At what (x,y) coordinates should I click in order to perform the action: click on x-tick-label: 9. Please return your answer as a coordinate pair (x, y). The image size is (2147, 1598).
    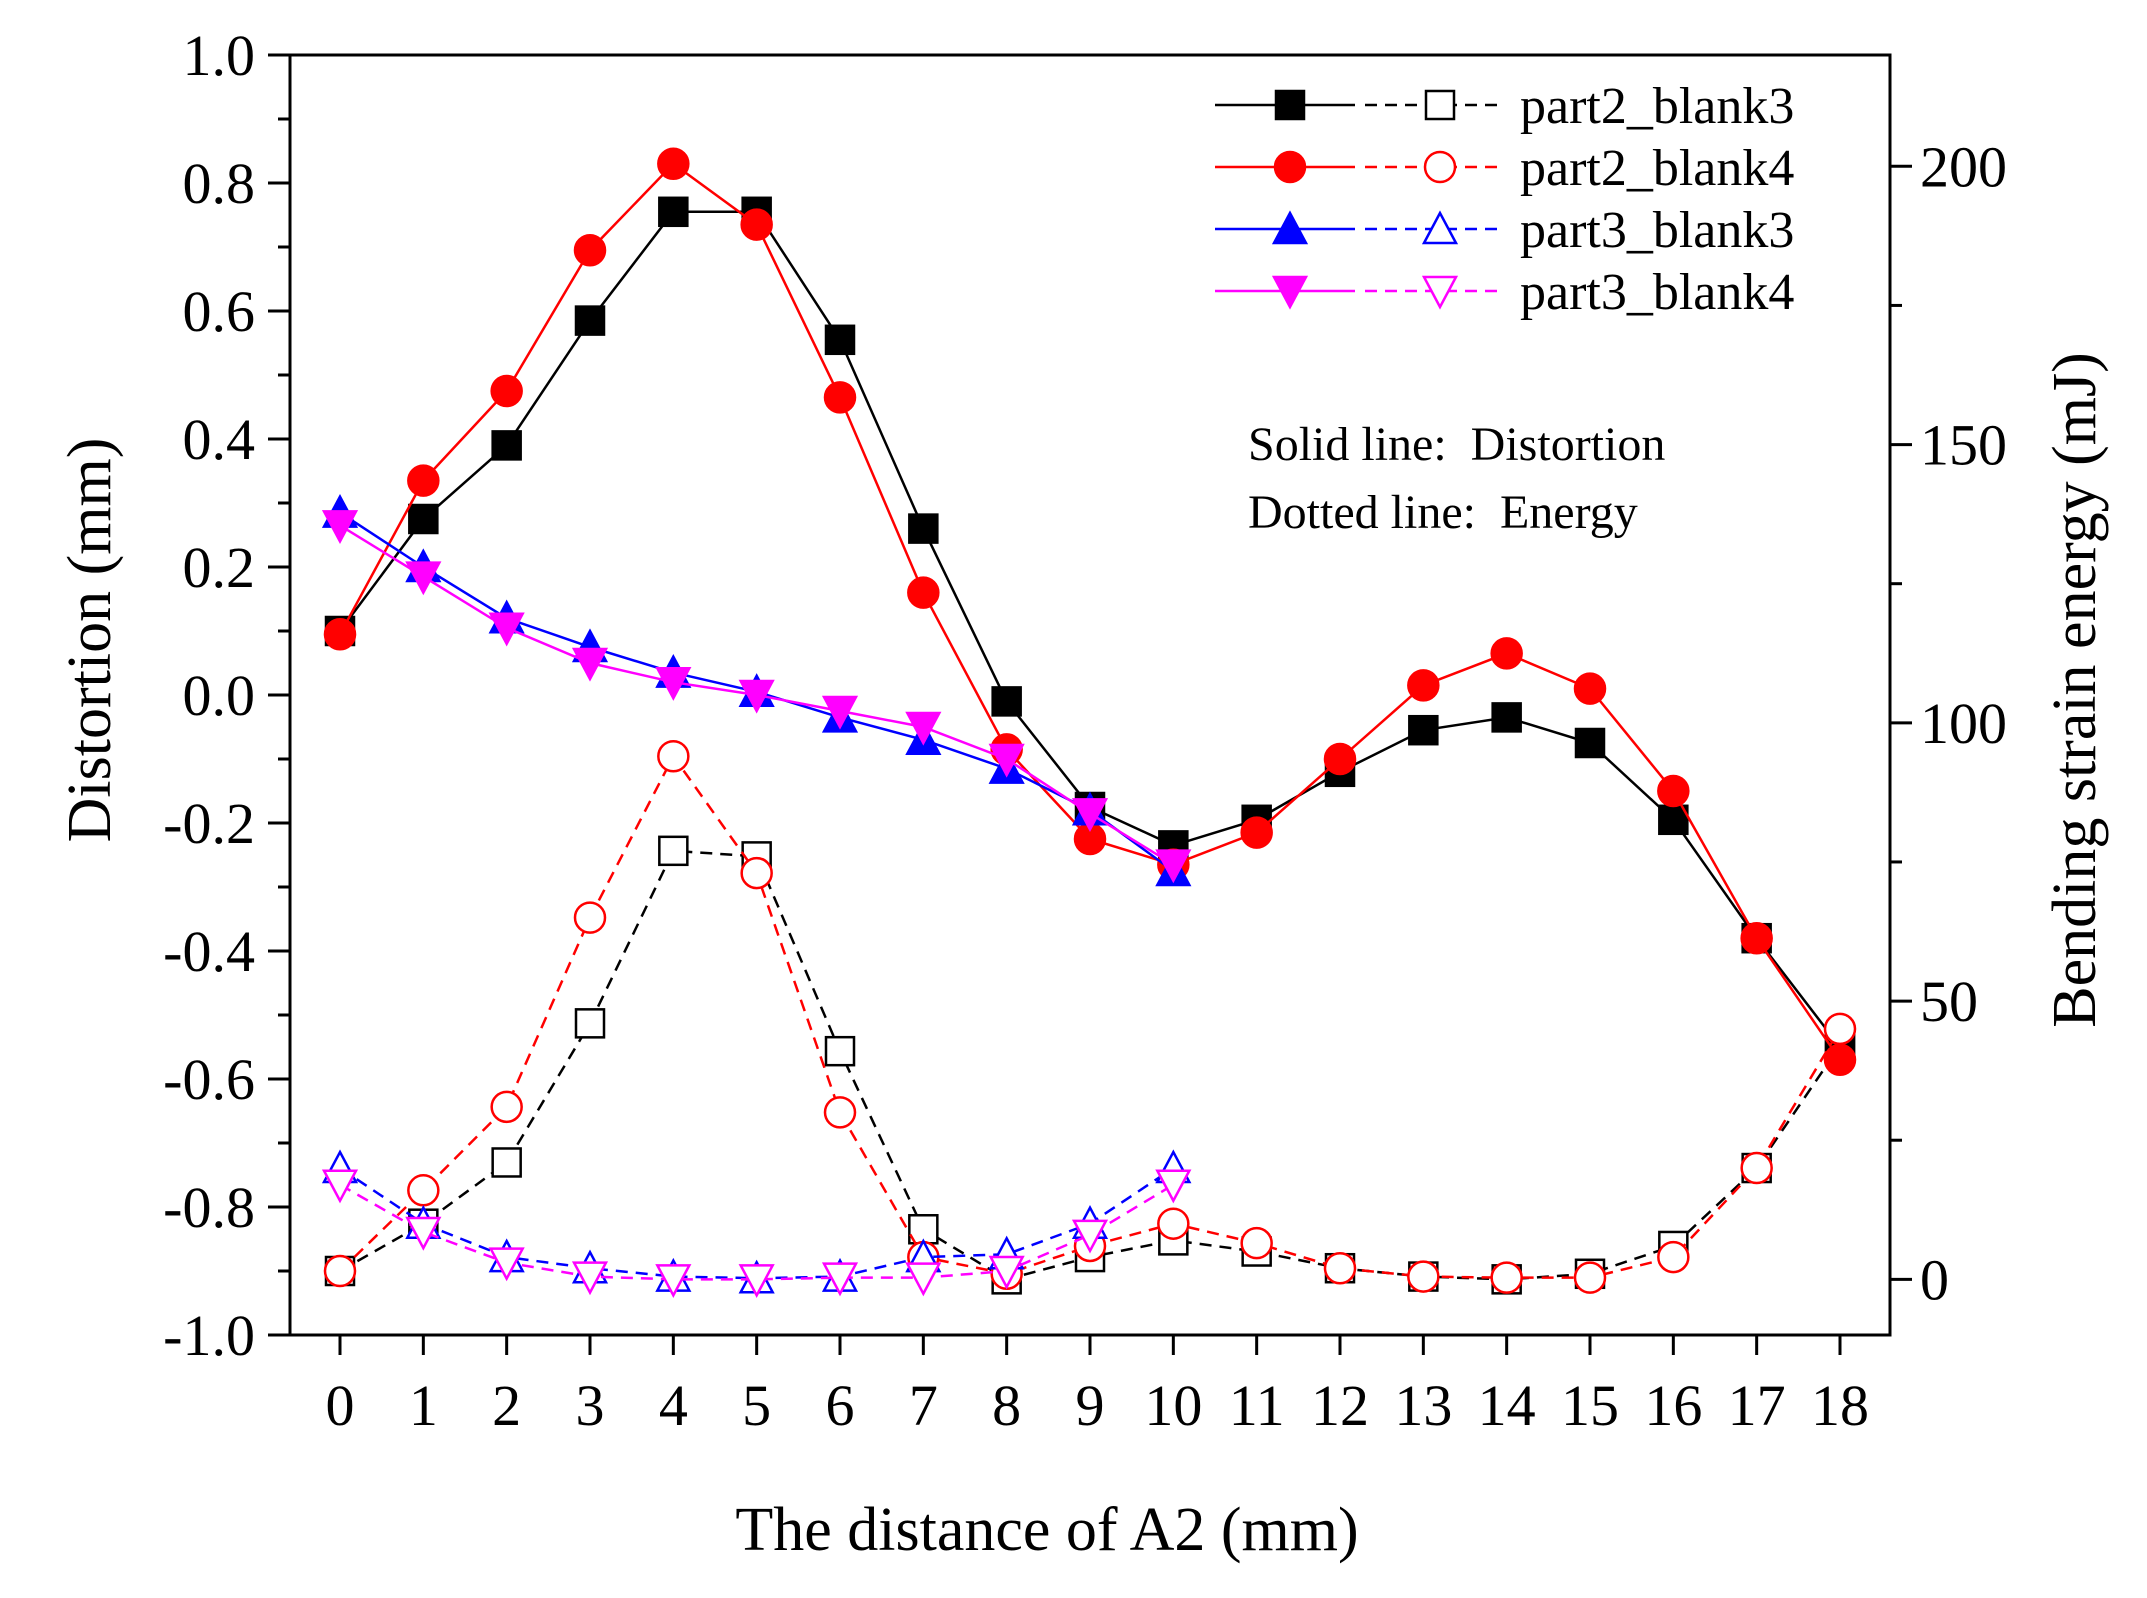
    Looking at the image, I should click on (1090, 1405).